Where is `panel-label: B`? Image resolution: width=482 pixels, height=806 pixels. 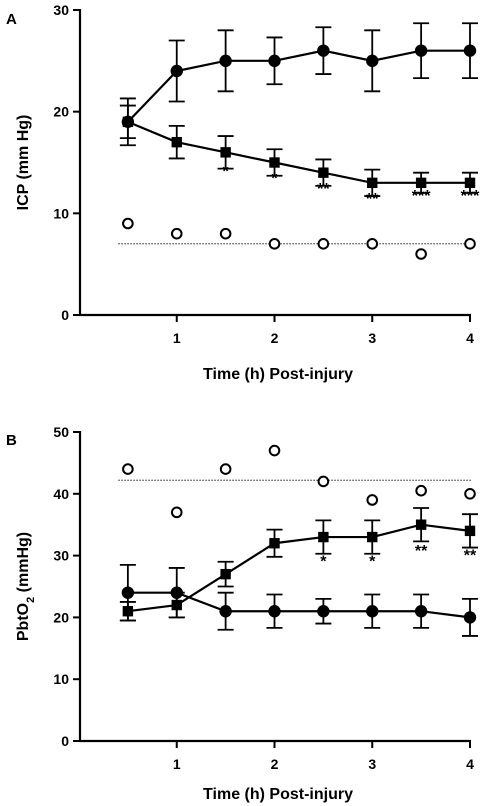 panel-label: B is located at coordinates (11, 440).